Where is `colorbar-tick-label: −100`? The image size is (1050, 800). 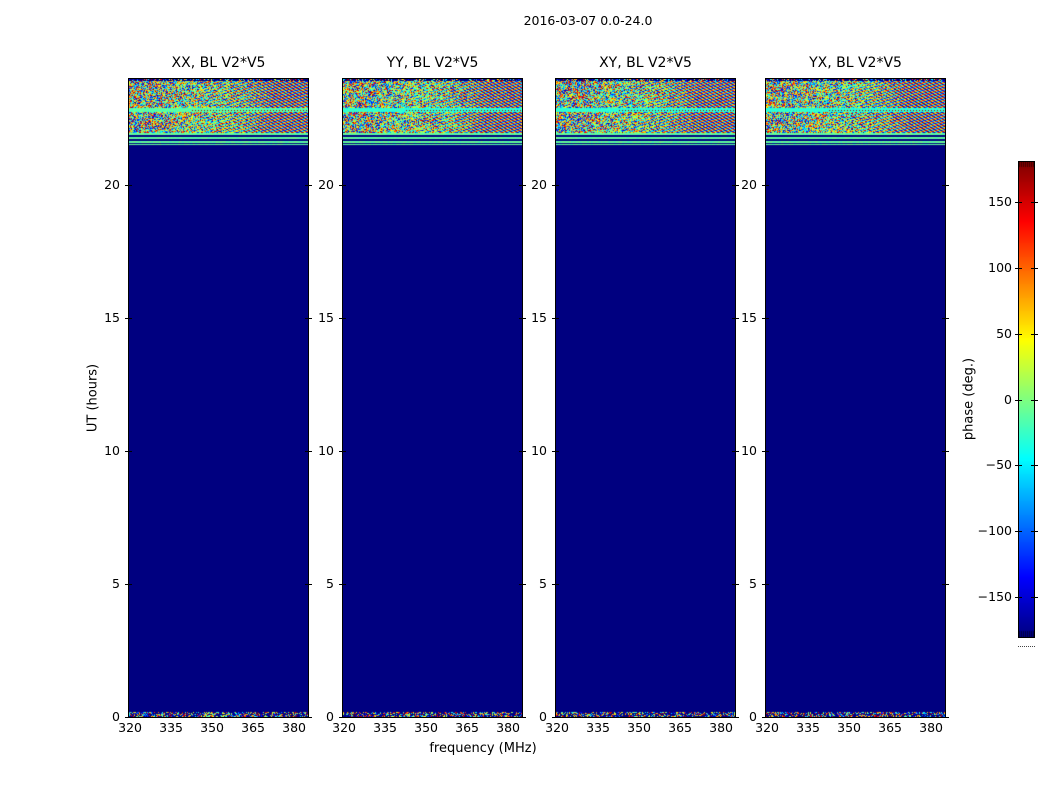 colorbar-tick-label: −100 is located at coordinates (994, 531).